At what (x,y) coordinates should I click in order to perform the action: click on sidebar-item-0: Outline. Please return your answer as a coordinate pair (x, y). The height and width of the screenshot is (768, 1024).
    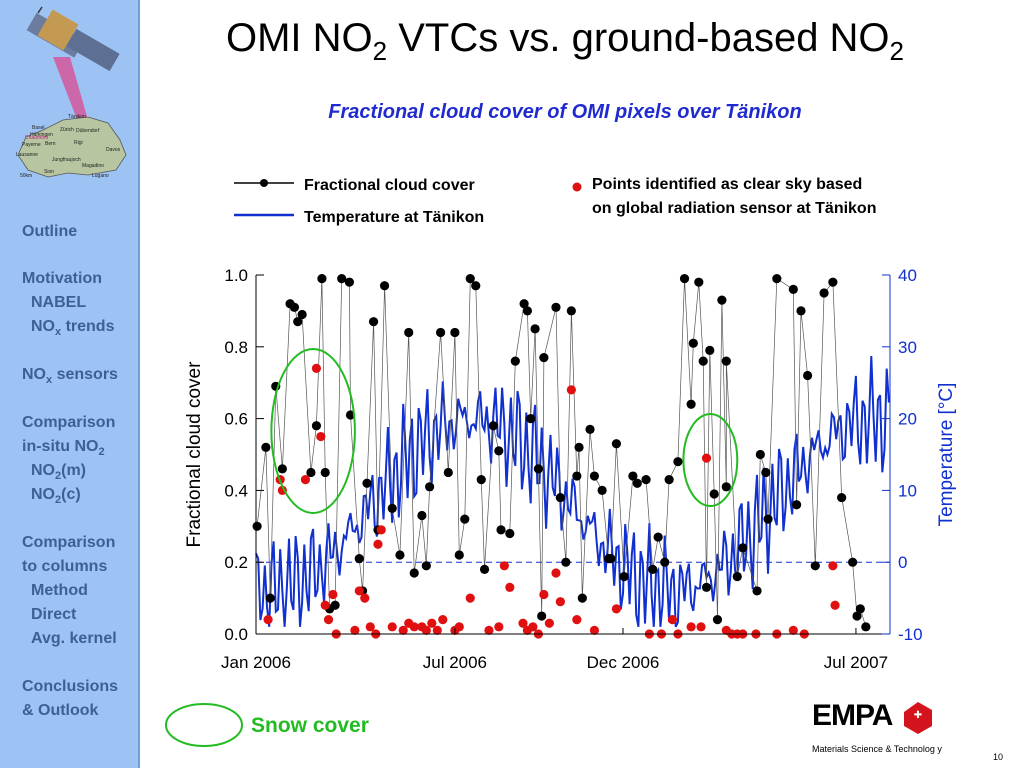
    Looking at the image, I should click on (50, 231).